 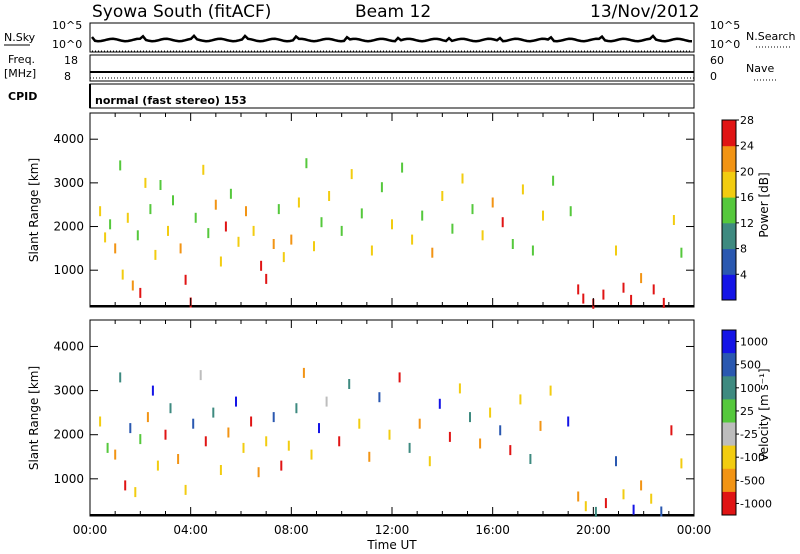 I want to click on noise-panel: N.Sky 10^5 10^0 10^5 10^0 N.Search, so click(x=400, y=36).